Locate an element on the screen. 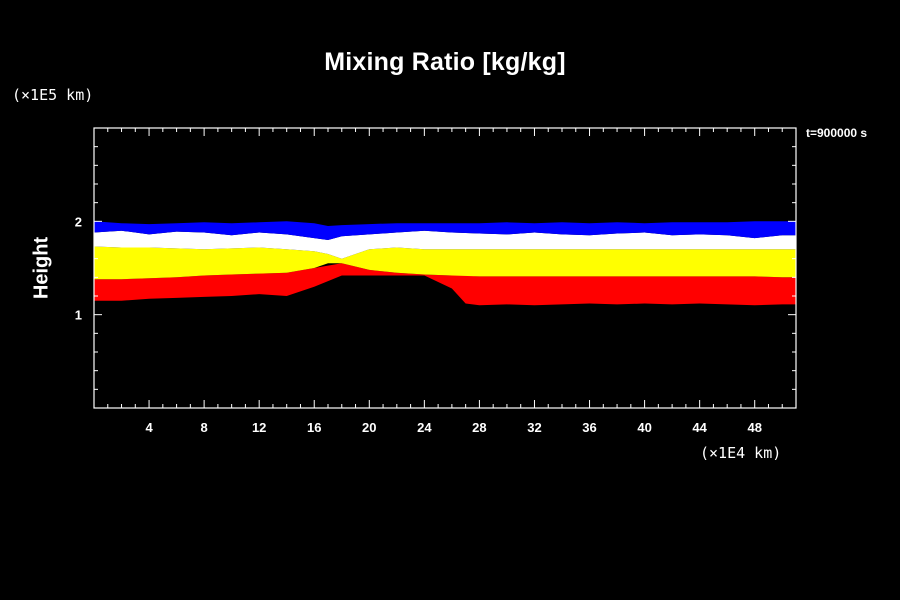 The width and height of the screenshot is (900, 600). x-tick-label: 8 is located at coordinates (204, 427).